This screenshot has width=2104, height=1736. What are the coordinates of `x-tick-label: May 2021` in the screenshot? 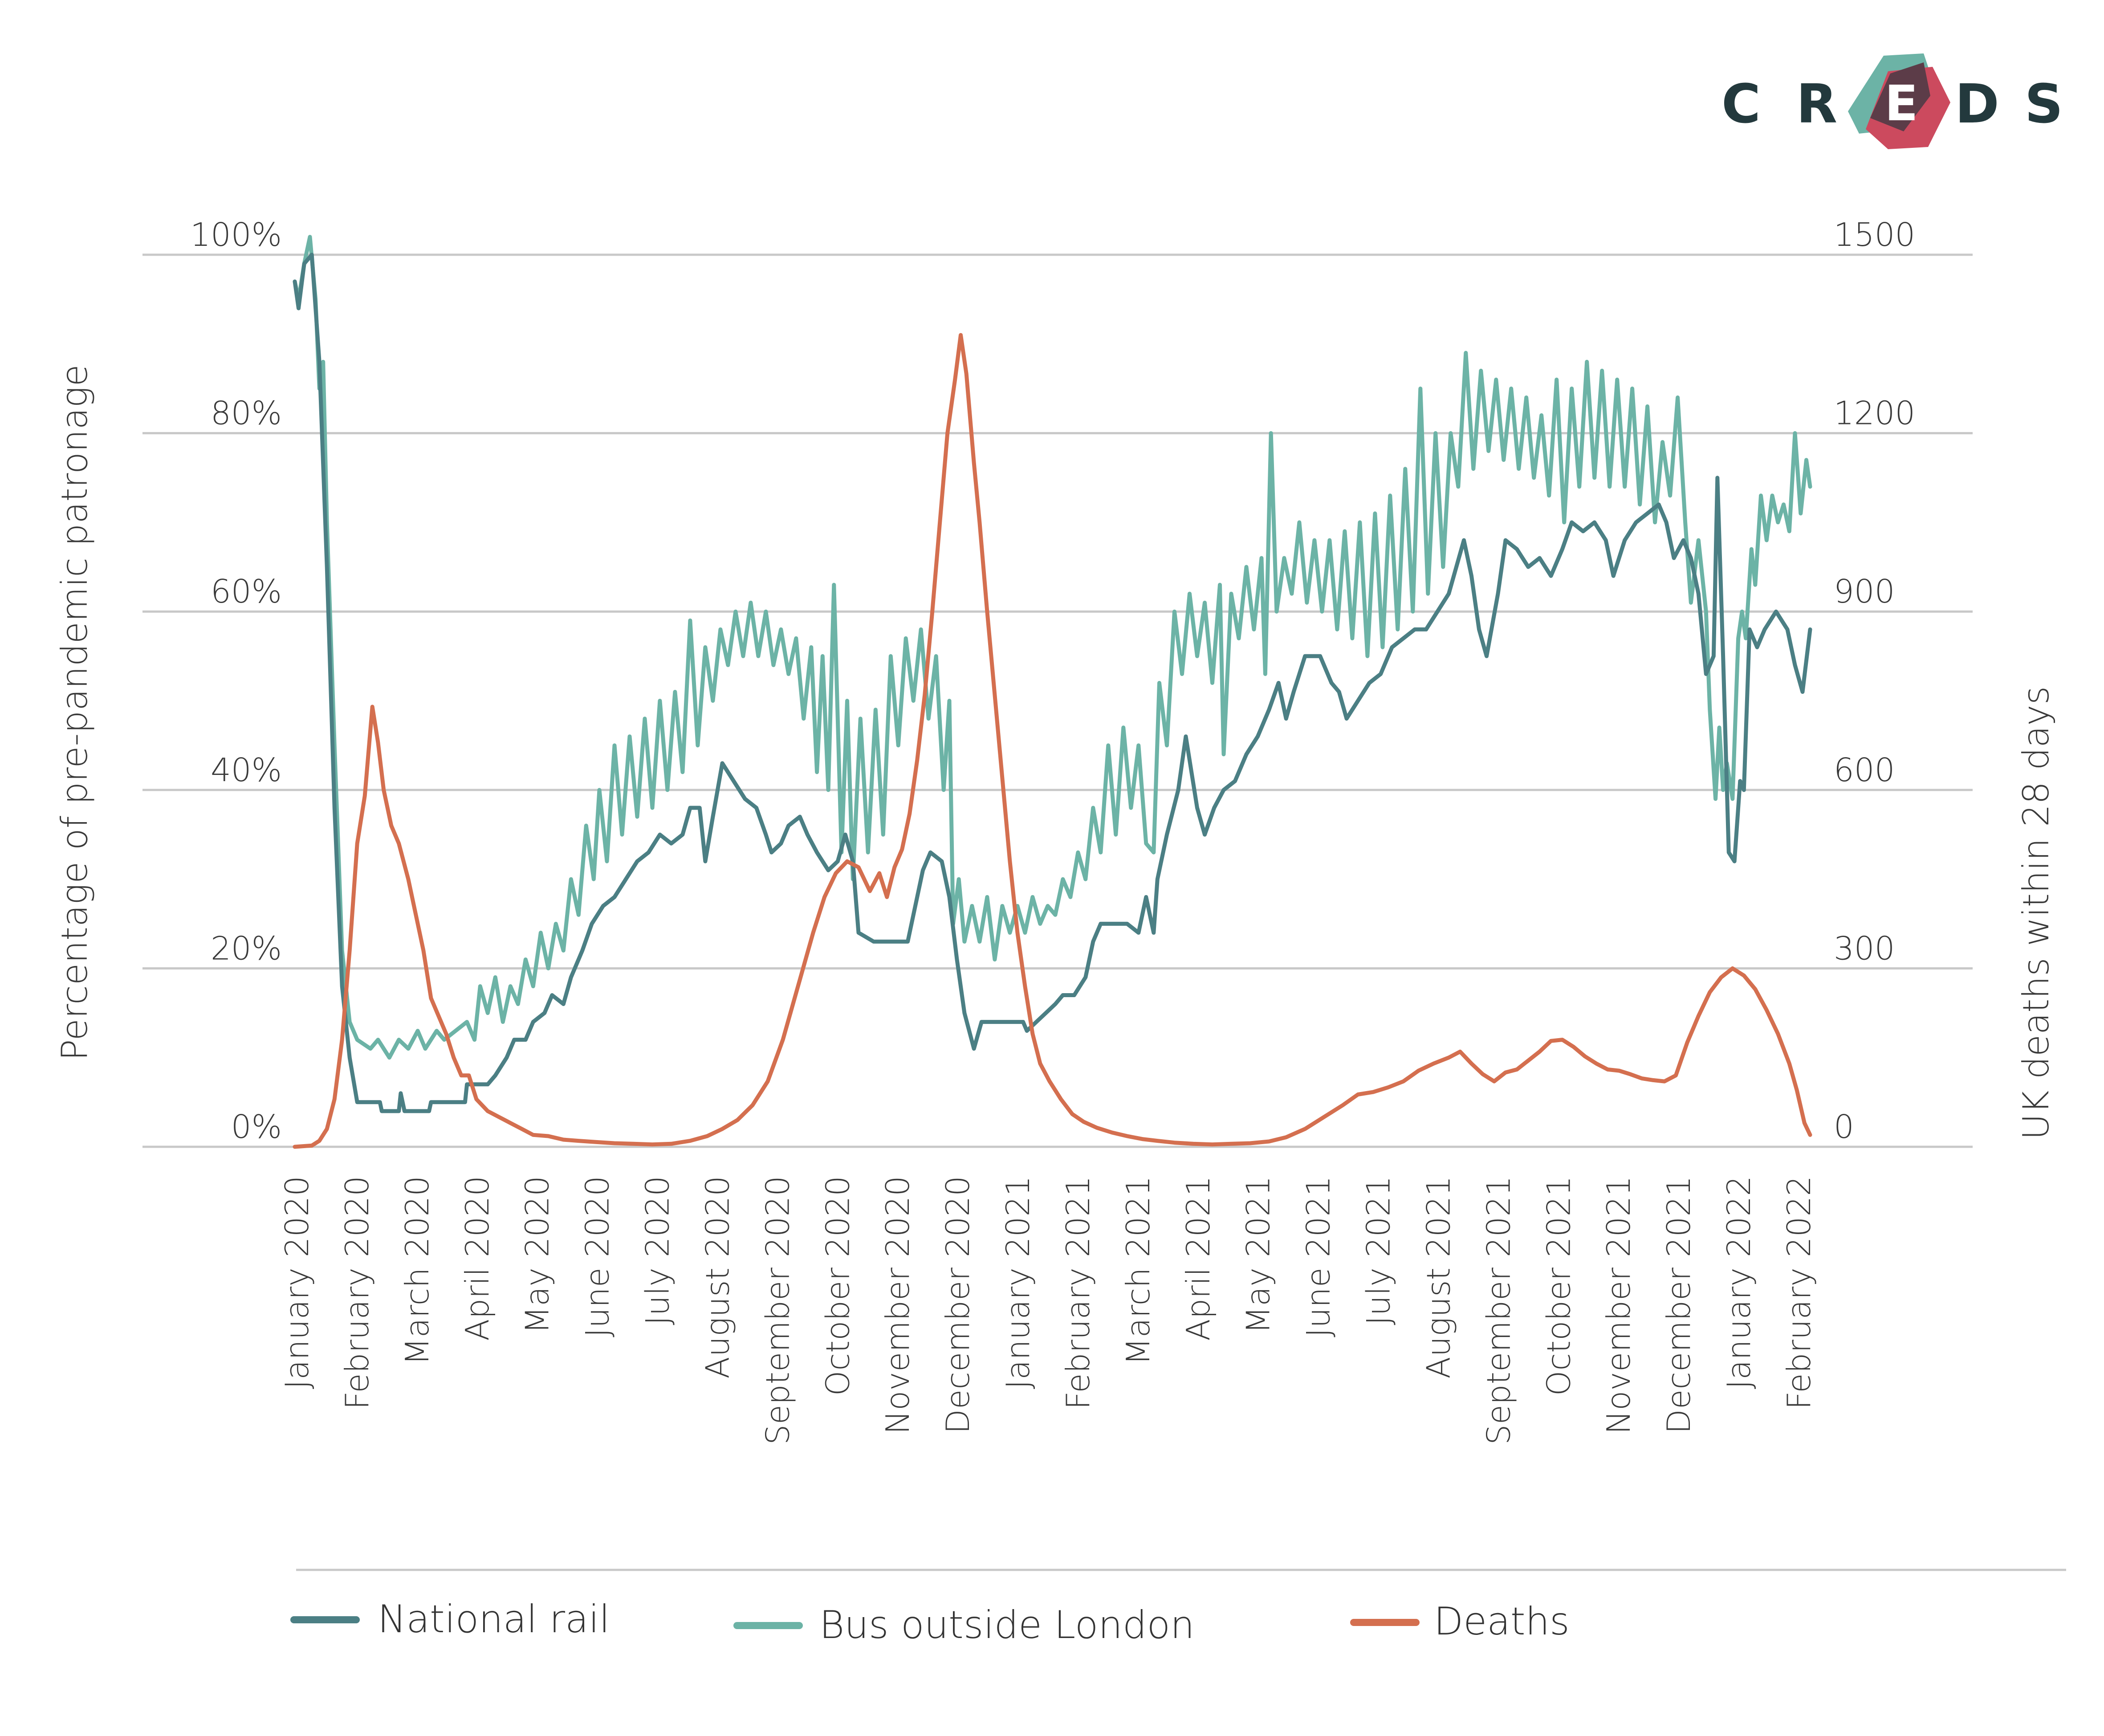 It's located at (1258, 1255).